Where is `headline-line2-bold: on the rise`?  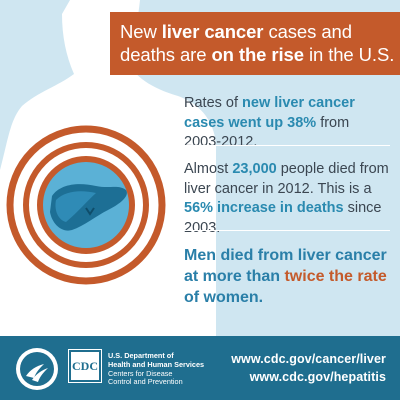
headline-line2-bold: on the rise is located at coordinates (257, 54).